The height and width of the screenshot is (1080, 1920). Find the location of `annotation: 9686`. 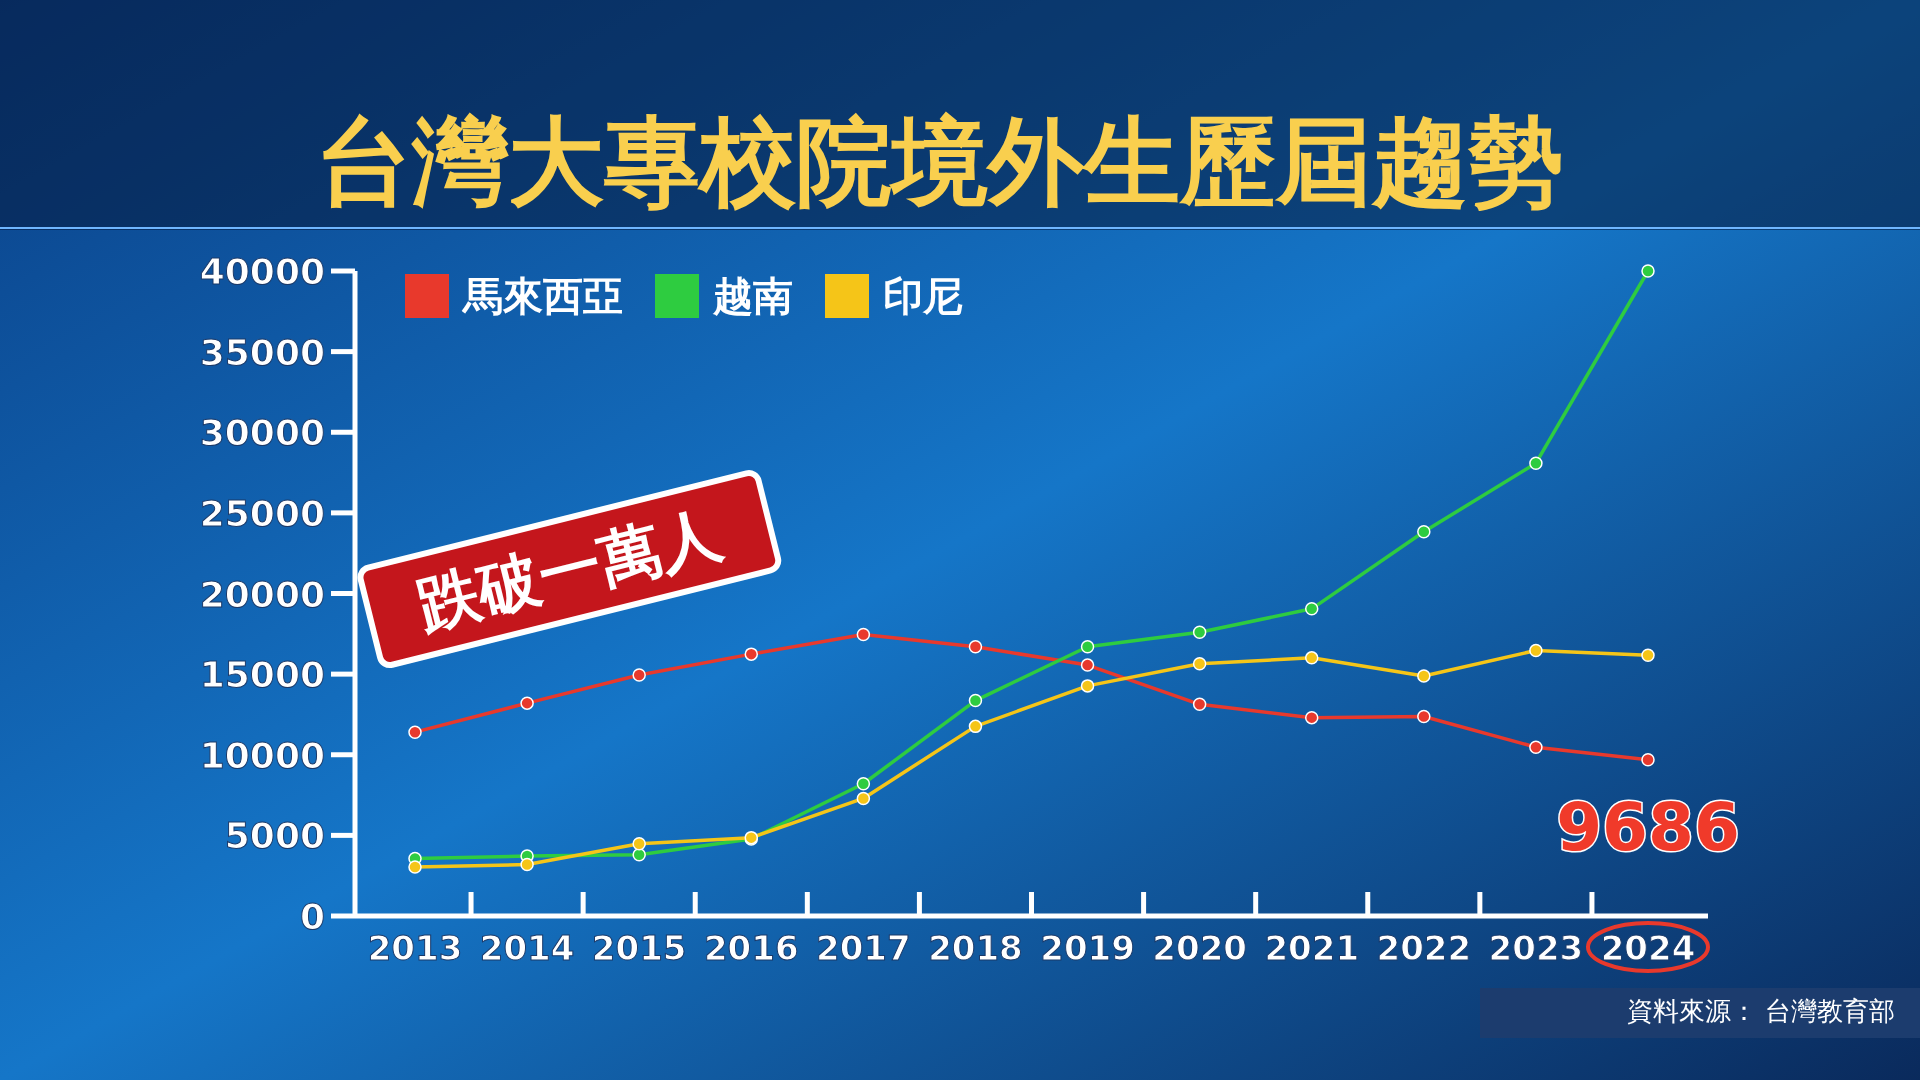

annotation: 9686 is located at coordinates (1648, 827).